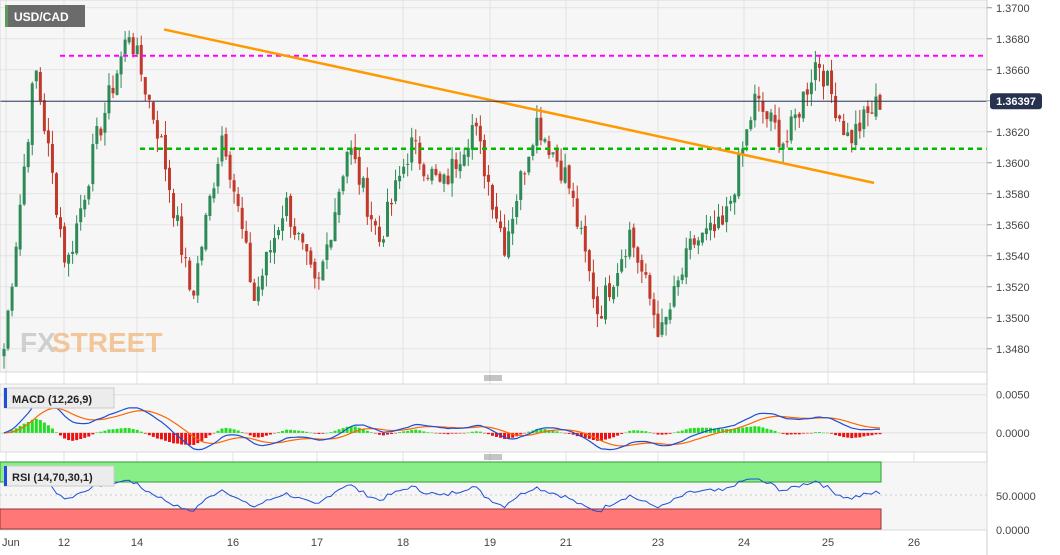  I want to click on rsi-overbought-zone, so click(441, 472).